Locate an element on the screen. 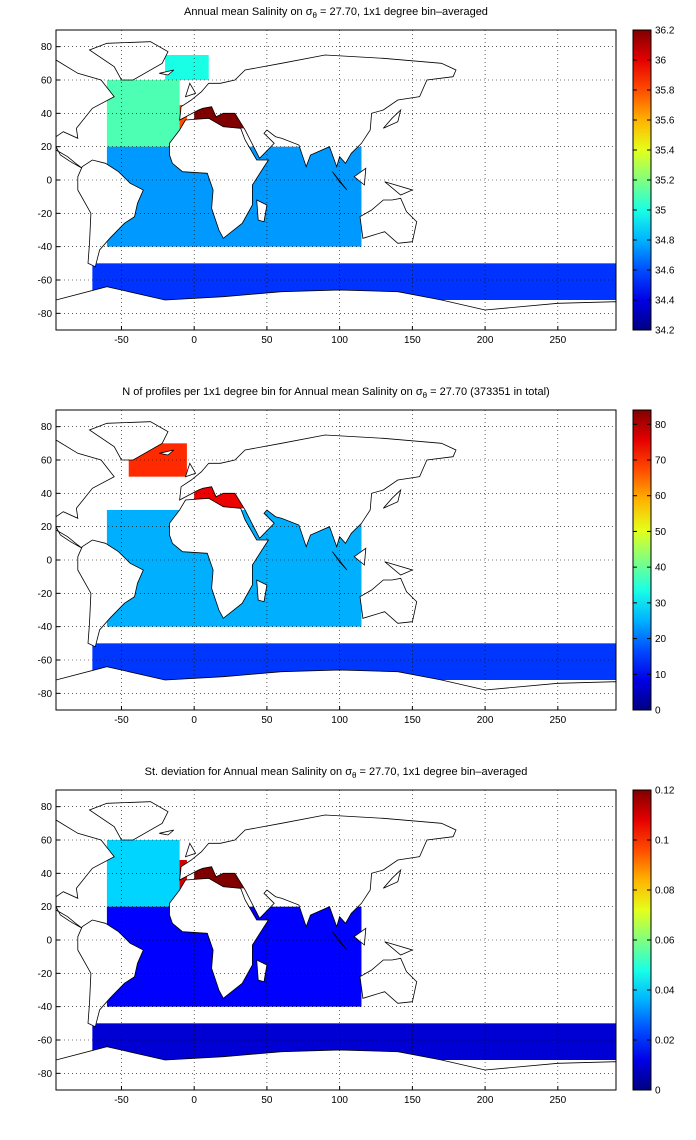  colorbar-tick-label: 35.4 is located at coordinates (665, 151).